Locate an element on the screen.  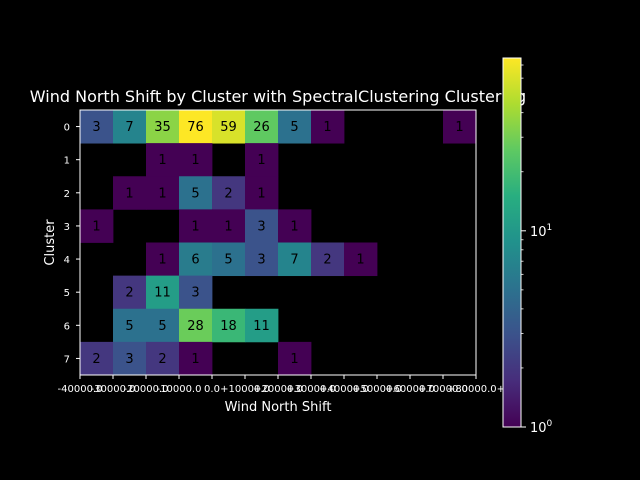
cell-value-label: 28 is located at coordinates (195, 326).